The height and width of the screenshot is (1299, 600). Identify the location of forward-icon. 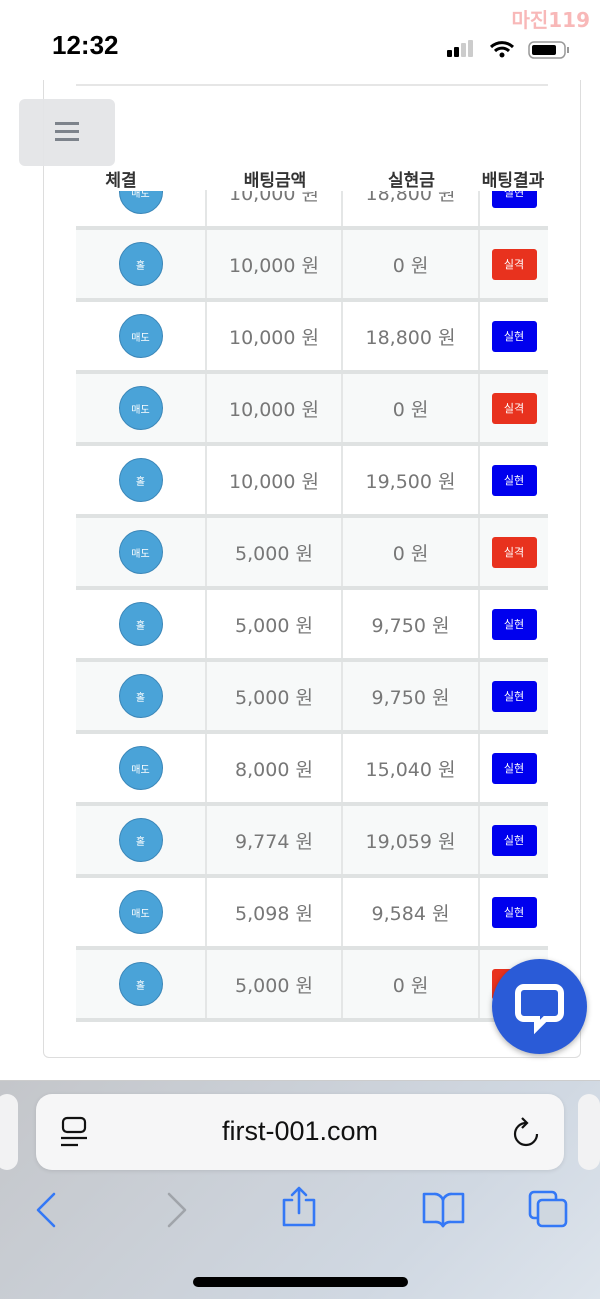
(177, 1210).